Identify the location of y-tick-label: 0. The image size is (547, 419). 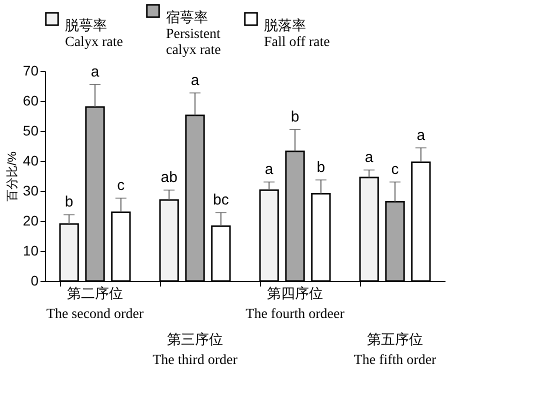
(34, 280).